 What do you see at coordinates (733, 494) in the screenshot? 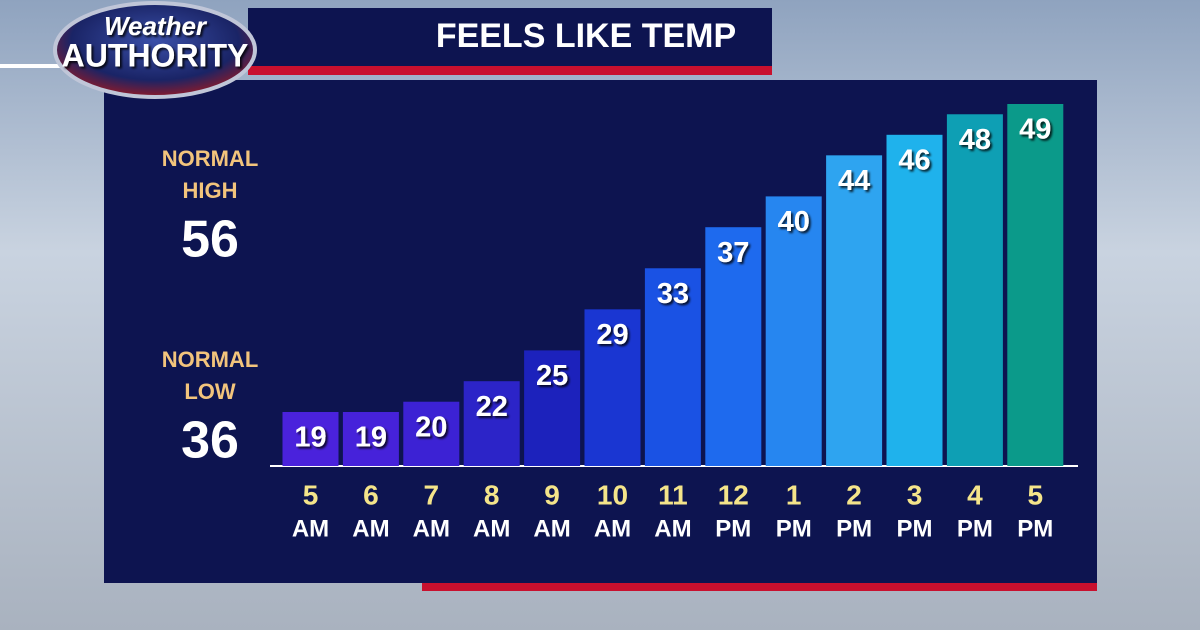
I see `x-tick-label: 12` at bounding box center [733, 494].